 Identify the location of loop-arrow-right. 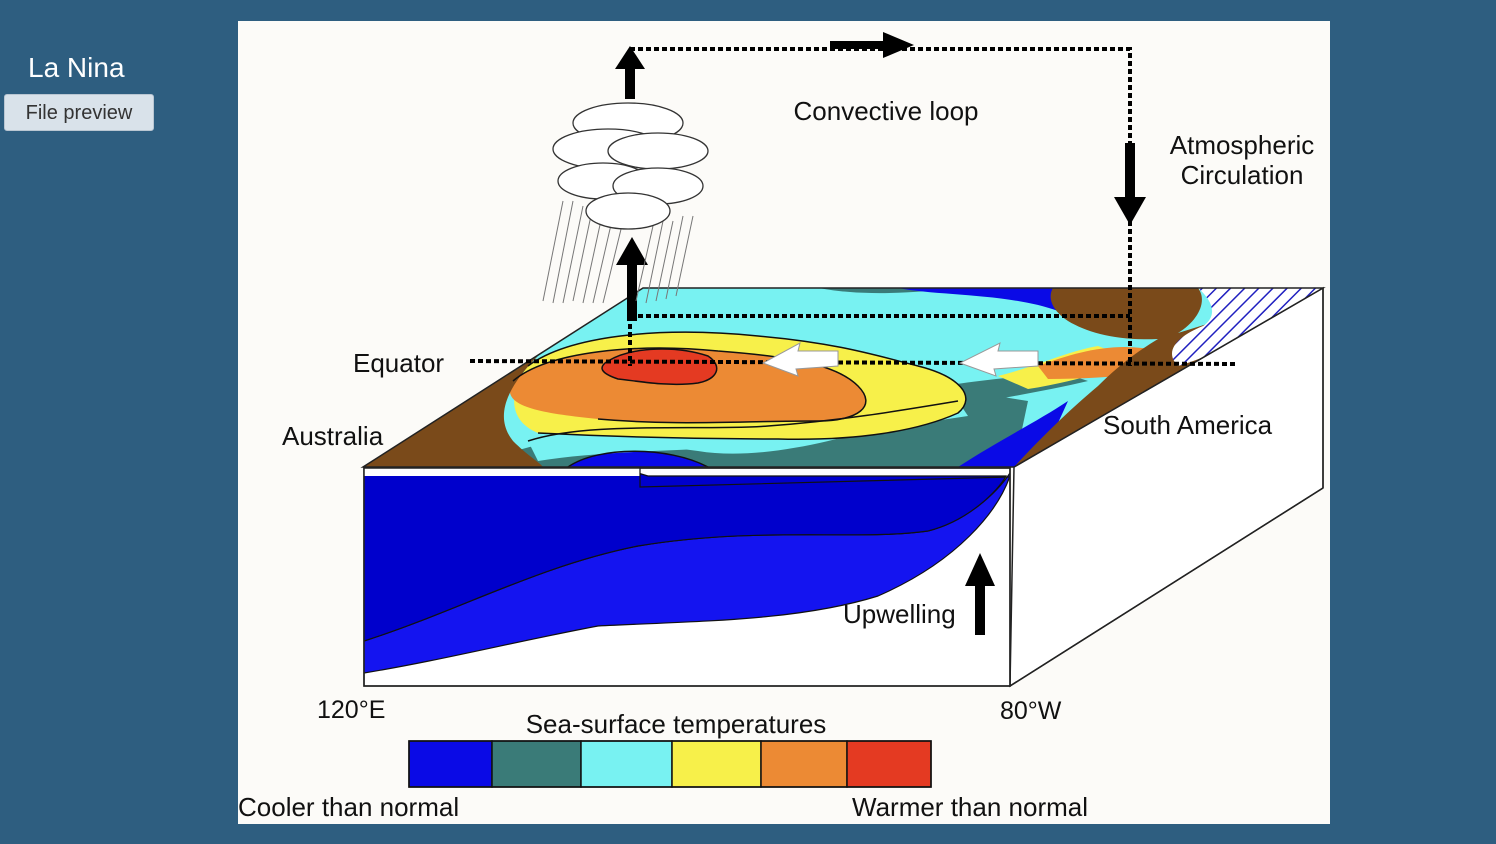
(872, 45).